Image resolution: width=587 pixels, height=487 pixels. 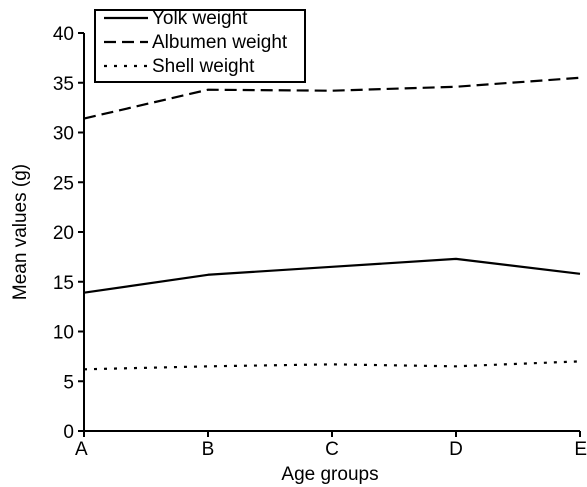 I want to click on x-tick-label: A, so click(x=81, y=449).